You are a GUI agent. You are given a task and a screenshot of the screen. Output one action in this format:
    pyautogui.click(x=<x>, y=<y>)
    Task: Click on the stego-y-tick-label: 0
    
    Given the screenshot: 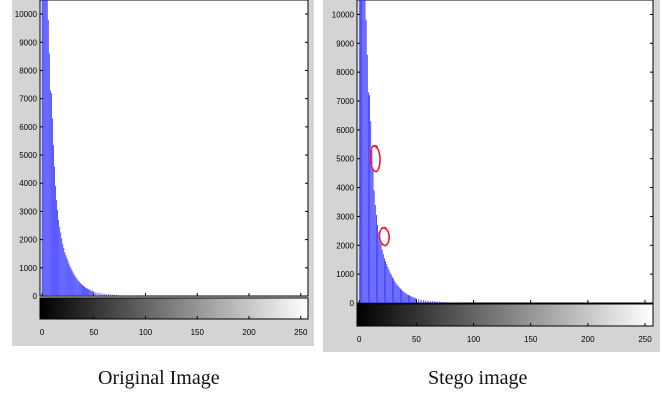 What is the action you would take?
    pyautogui.click(x=352, y=303)
    